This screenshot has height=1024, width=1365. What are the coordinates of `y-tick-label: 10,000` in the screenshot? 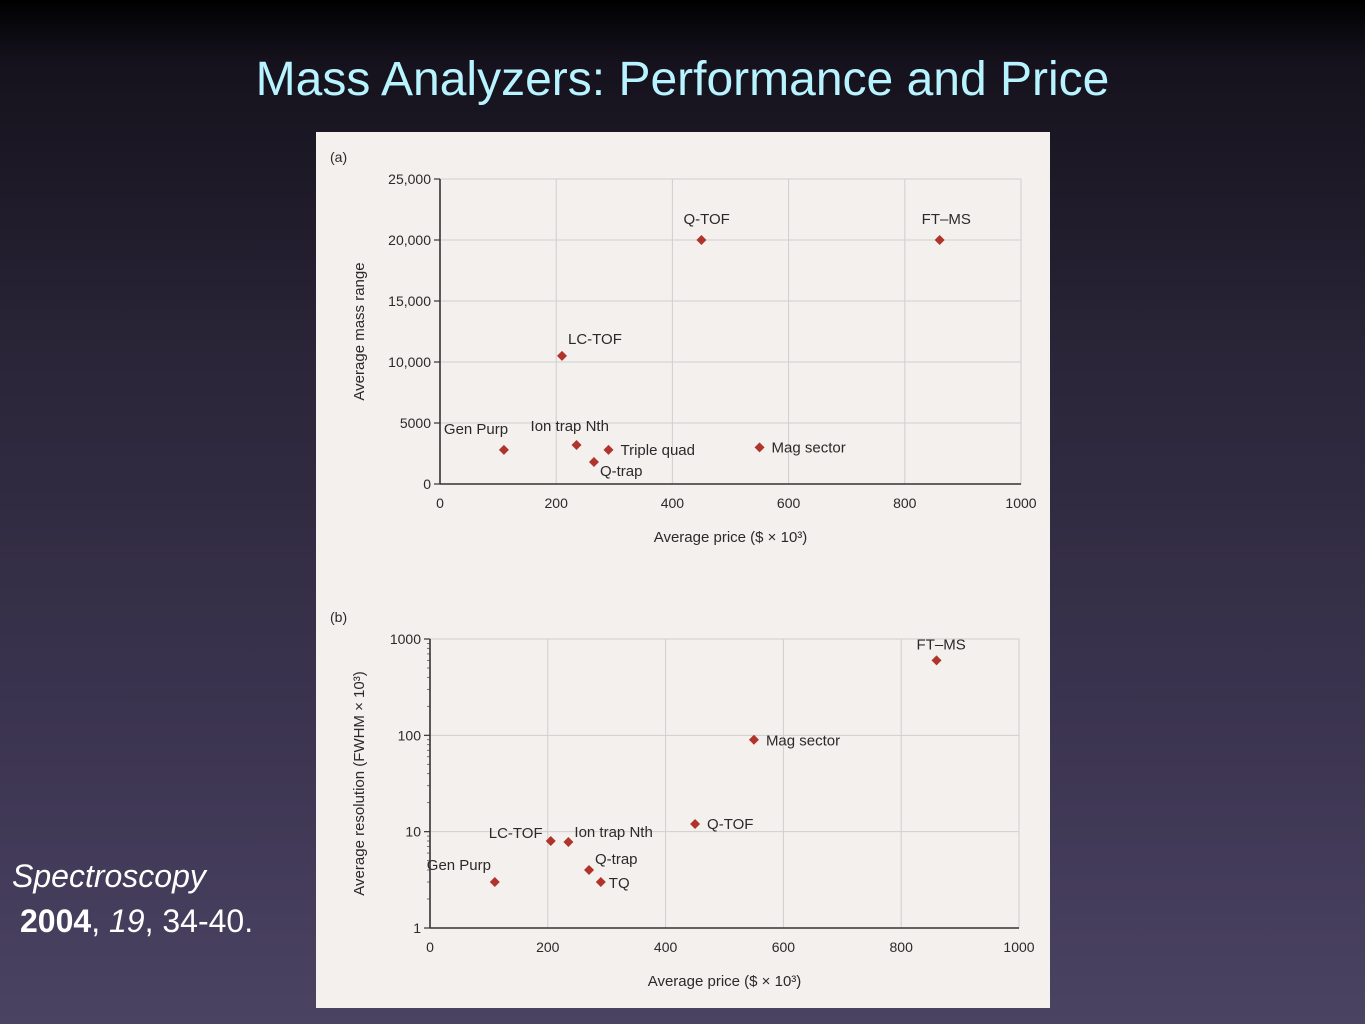 It's located at (409, 362).